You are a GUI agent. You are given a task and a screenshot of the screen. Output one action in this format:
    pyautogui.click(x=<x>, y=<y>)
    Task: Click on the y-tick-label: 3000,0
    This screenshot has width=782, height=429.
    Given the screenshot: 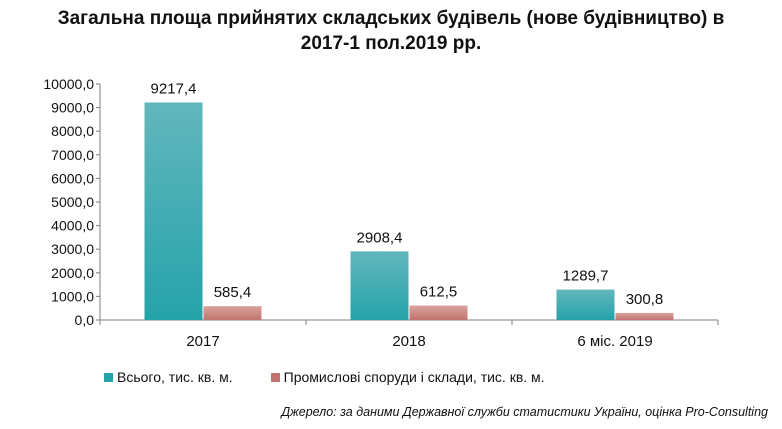 What is the action you would take?
    pyautogui.click(x=72, y=249)
    